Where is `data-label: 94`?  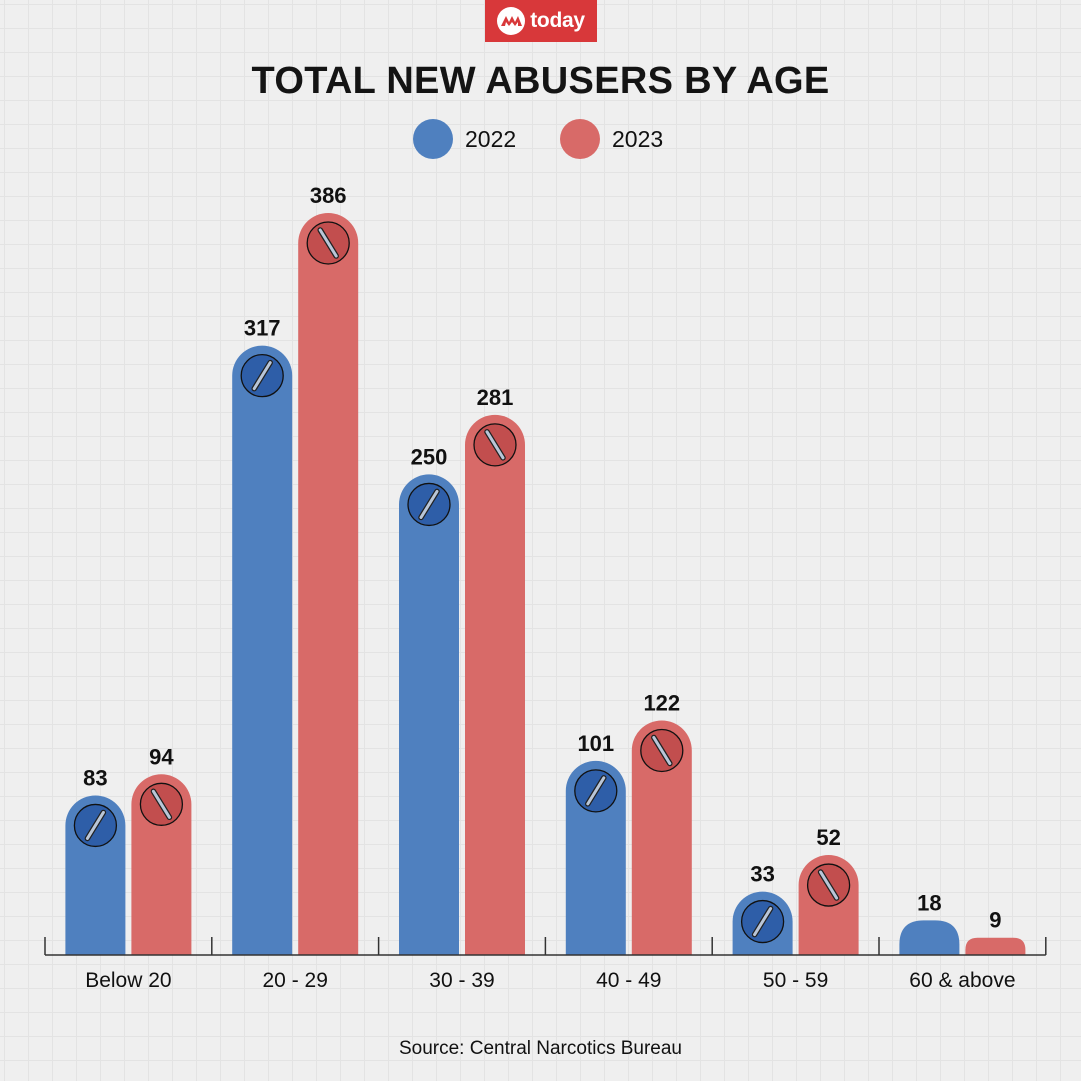
data-label: 94 is located at coordinates (161, 756).